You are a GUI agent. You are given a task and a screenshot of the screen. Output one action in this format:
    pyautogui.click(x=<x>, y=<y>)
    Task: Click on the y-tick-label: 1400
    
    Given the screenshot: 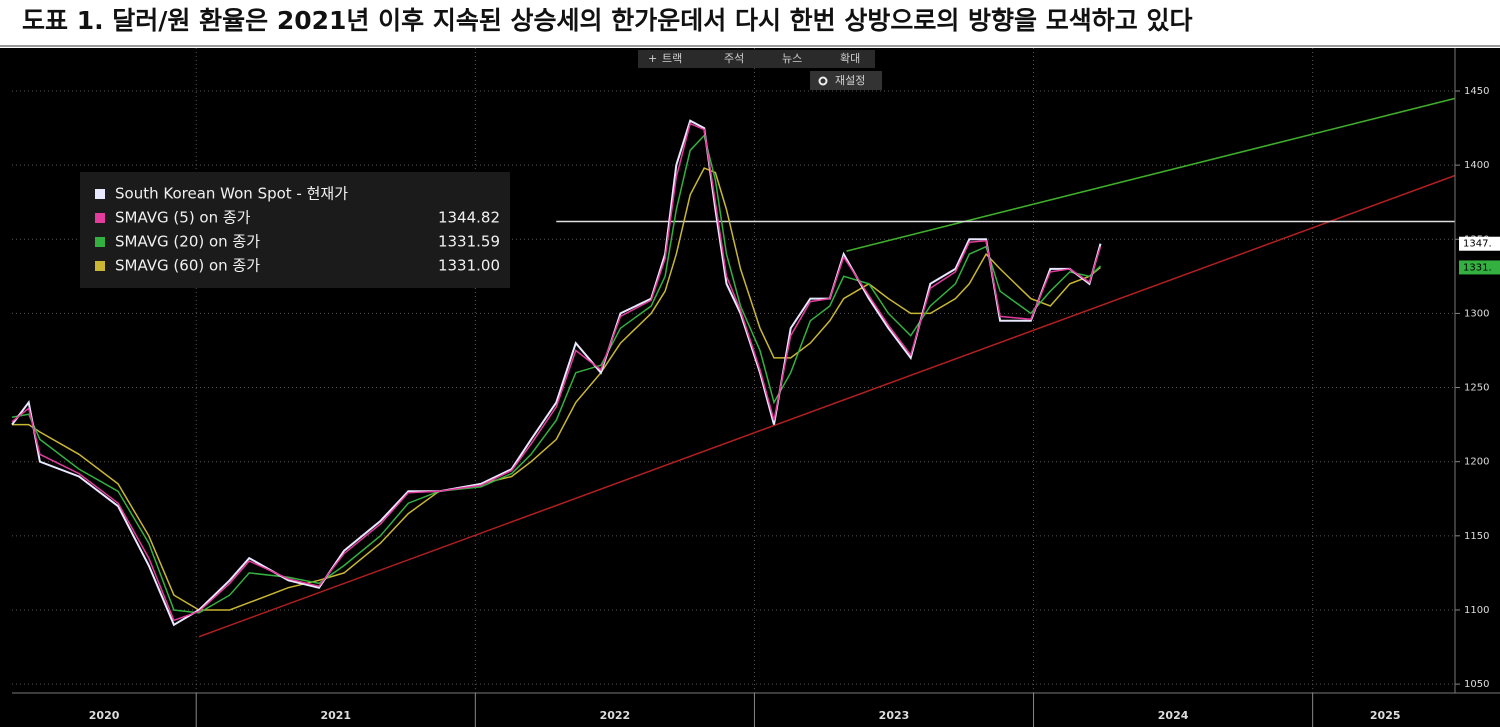 What is the action you would take?
    pyautogui.click(x=1476, y=165)
    